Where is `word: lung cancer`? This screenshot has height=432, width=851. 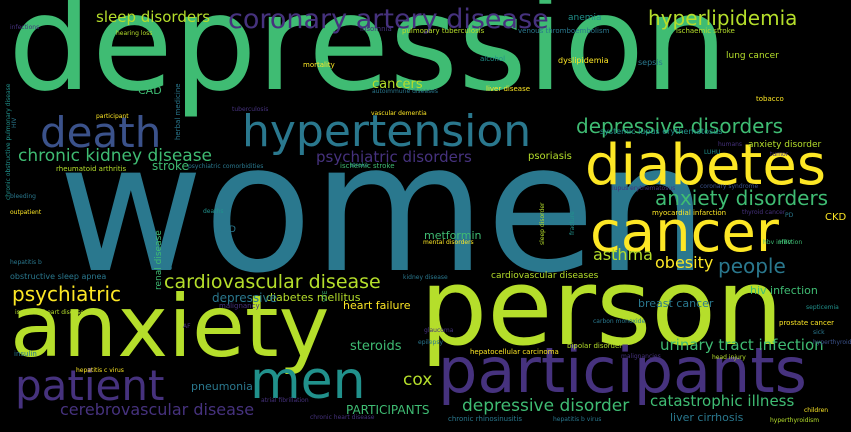 word: lung cancer is located at coordinates (752, 56).